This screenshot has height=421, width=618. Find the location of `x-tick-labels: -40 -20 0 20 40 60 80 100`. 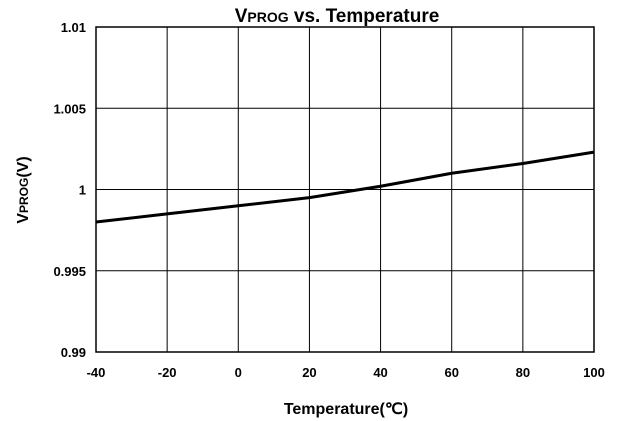

x-tick-labels: -40 -20 0 20 40 60 80 100 is located at coordinates (346, 372).